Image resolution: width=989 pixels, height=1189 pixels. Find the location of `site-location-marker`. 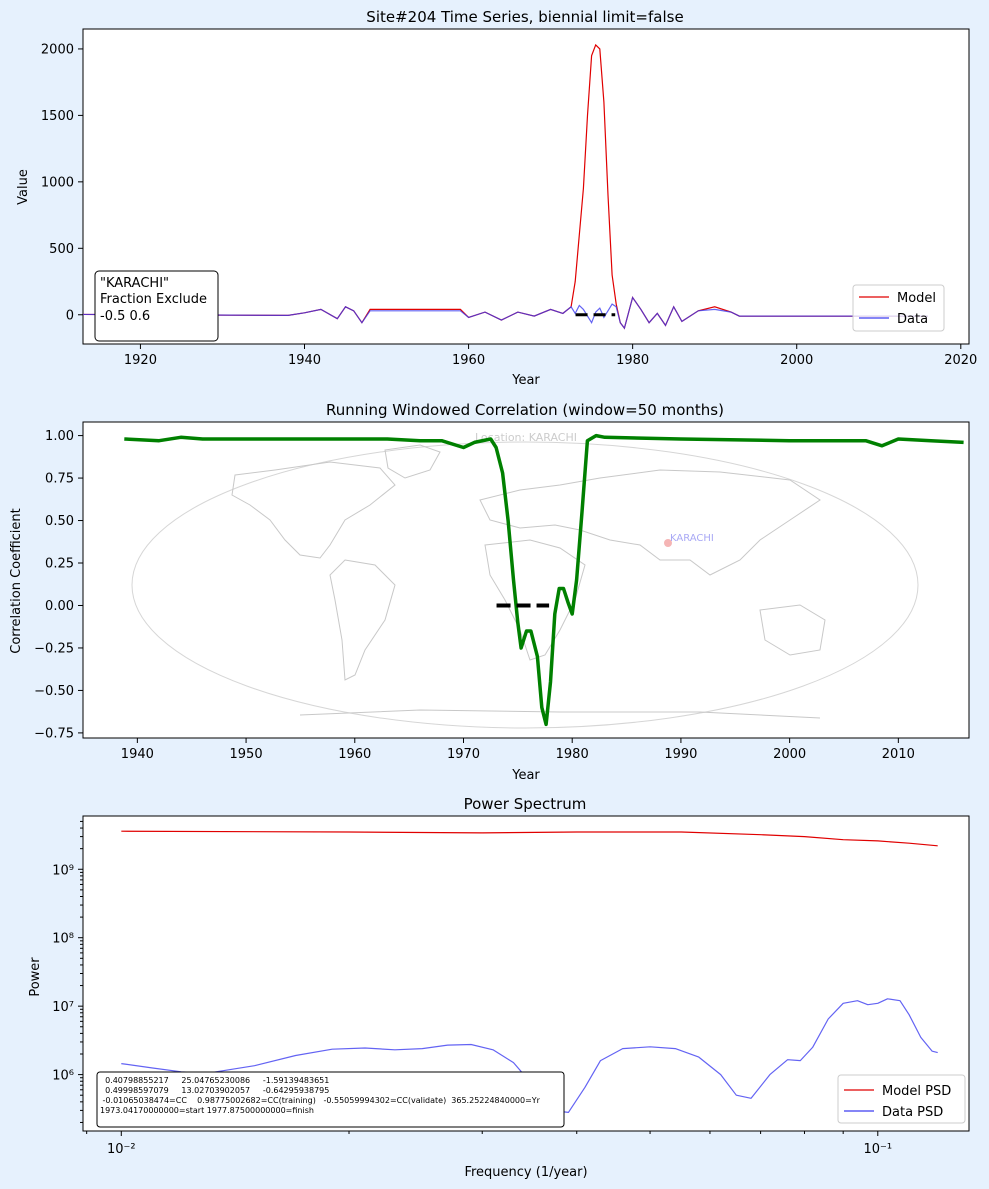

site-location-marker is located at coordinates (668, 543).